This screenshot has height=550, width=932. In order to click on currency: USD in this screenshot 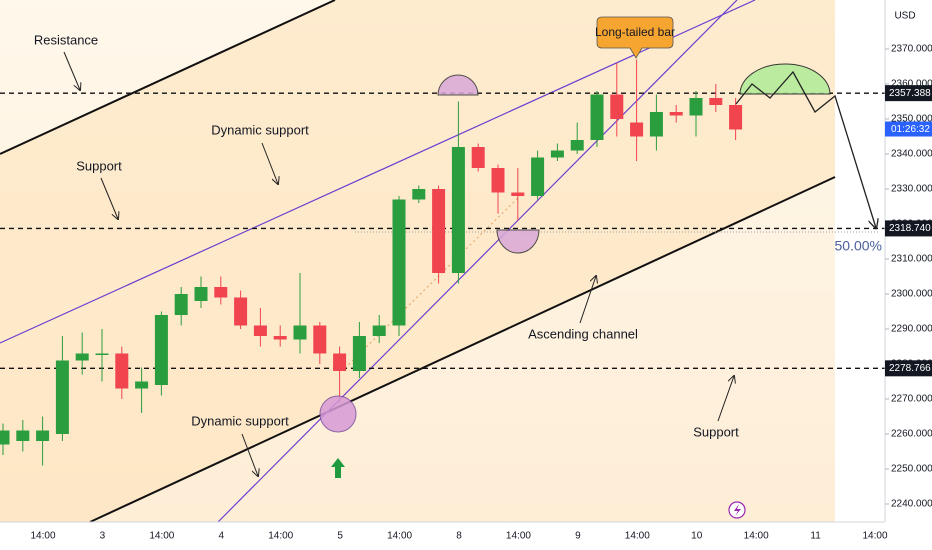, I will do `click(904, 16)`.